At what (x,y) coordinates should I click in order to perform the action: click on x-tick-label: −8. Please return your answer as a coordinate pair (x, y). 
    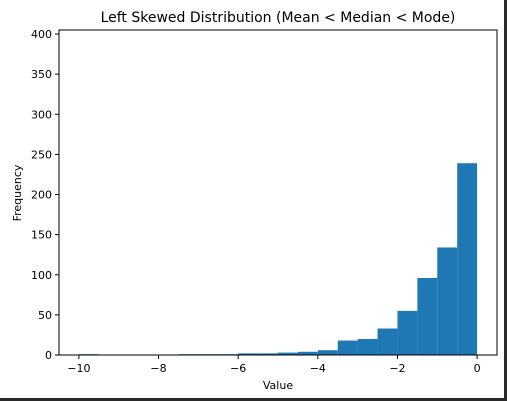
    Looking at the image, I should click on (158, 368).